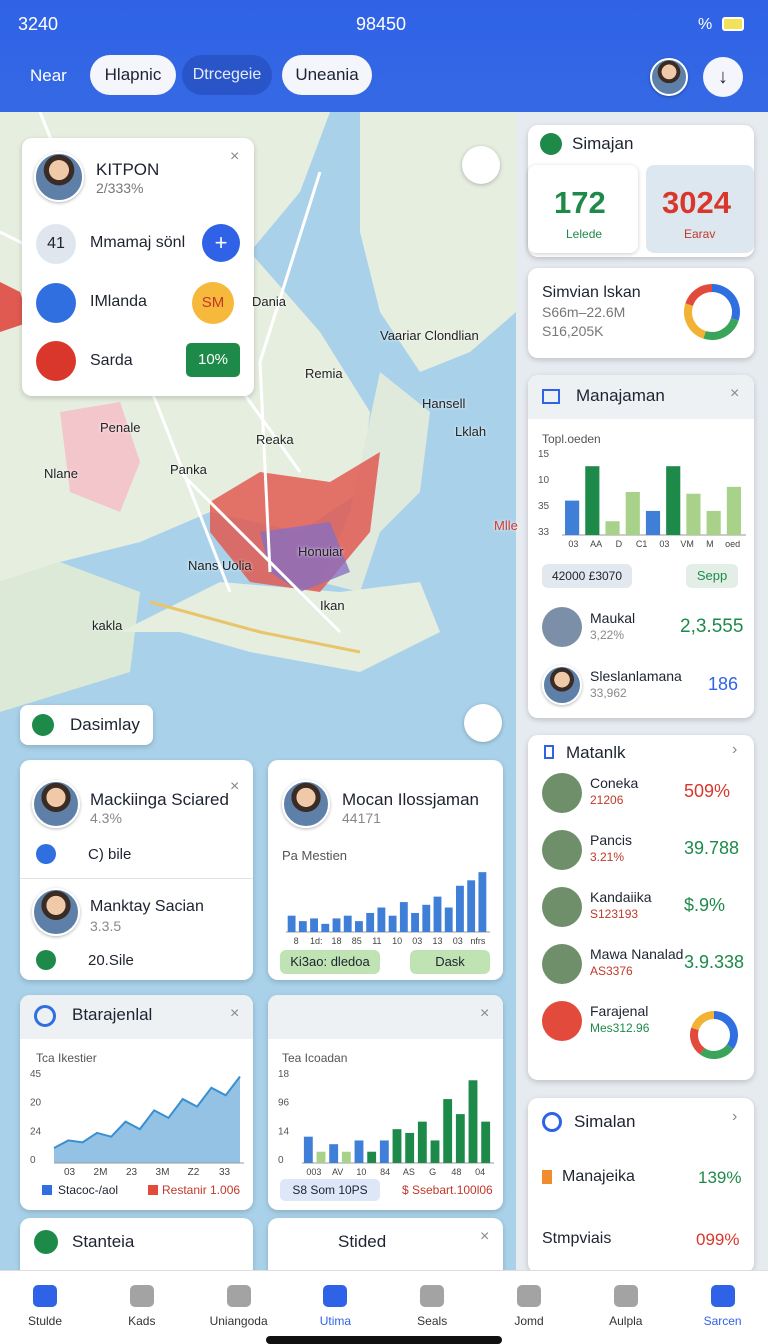 This screenshot has width=768, height=1344. What do you see at coordinates (642, 544) in the screenshot?
I see `x-tick-label: C1` at bounding box center [642, 544].